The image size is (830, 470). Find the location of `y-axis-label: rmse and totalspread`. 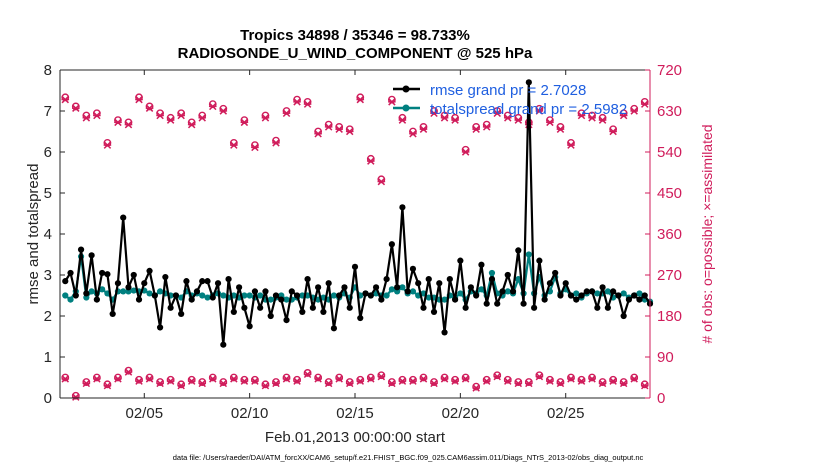

y-axis-label: rmse and totalspread is located at coordinates (33, 234).